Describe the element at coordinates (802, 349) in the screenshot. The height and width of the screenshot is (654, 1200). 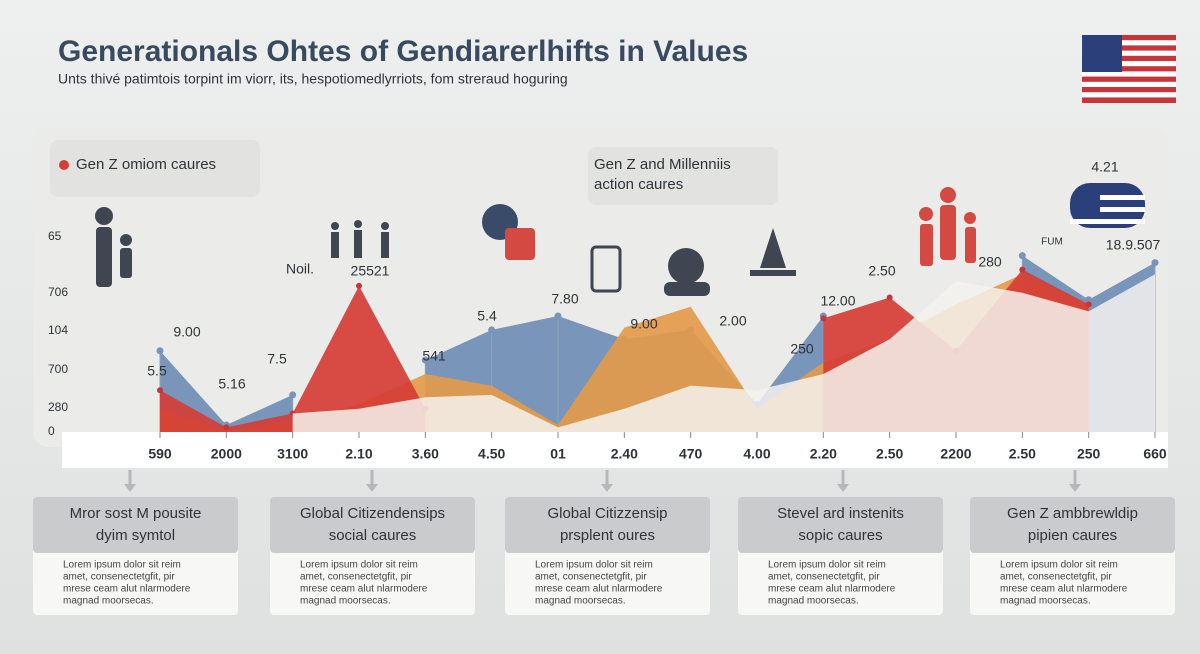
I see `data-label: 250` at that location.